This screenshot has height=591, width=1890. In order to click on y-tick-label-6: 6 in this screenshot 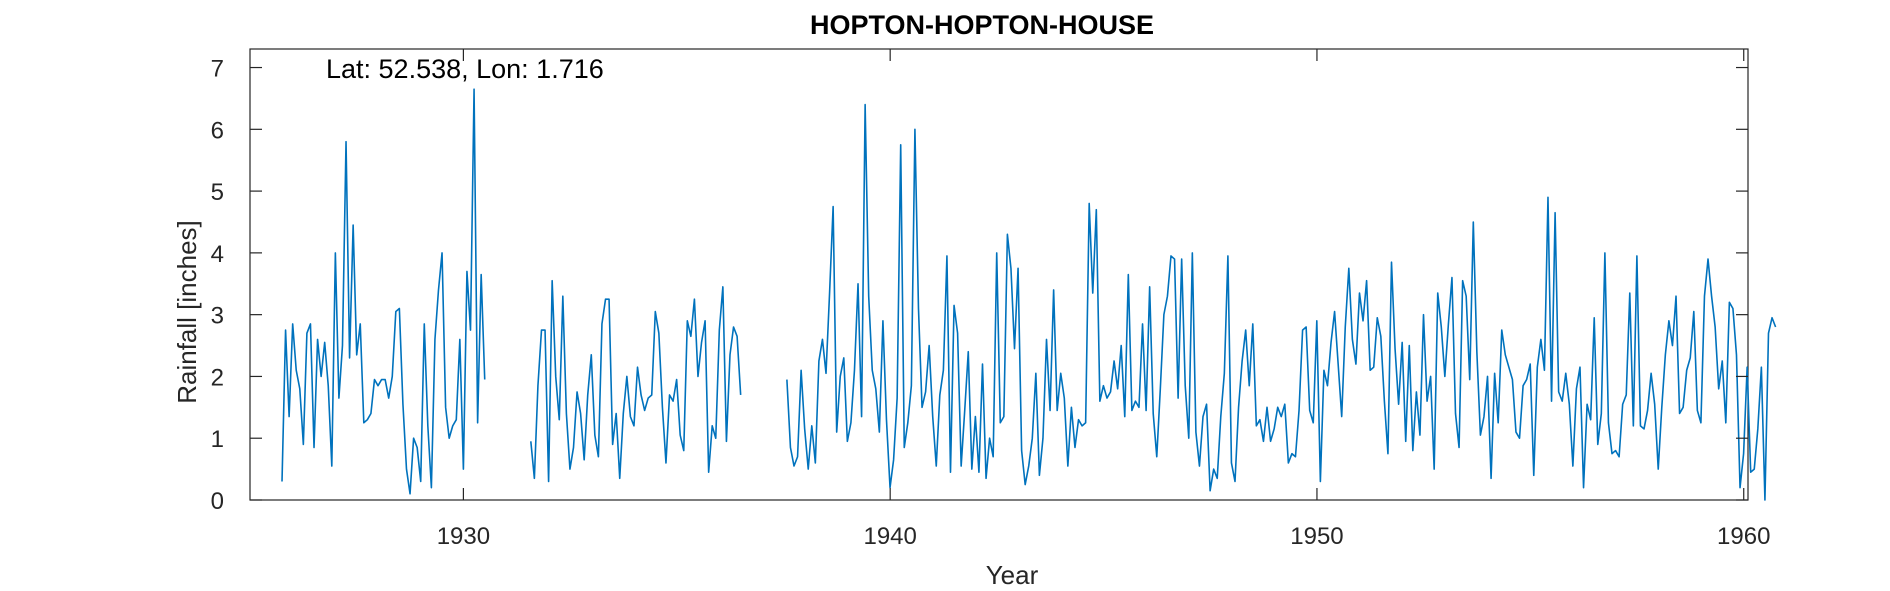, I will do `click(217, 130)`.